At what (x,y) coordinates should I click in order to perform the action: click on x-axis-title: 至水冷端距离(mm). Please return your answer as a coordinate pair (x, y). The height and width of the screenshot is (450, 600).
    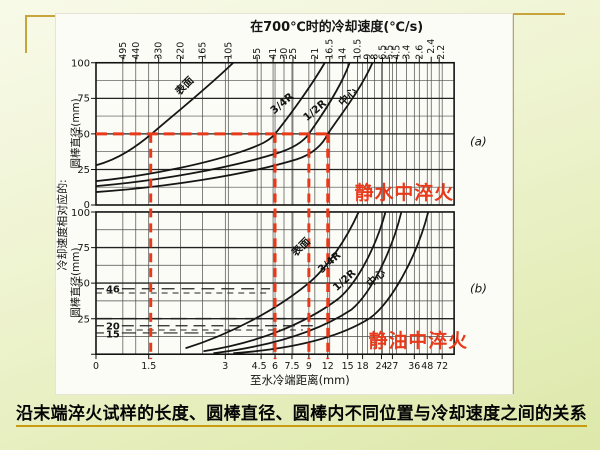
    Looking at the image, I should click on (300, 380).